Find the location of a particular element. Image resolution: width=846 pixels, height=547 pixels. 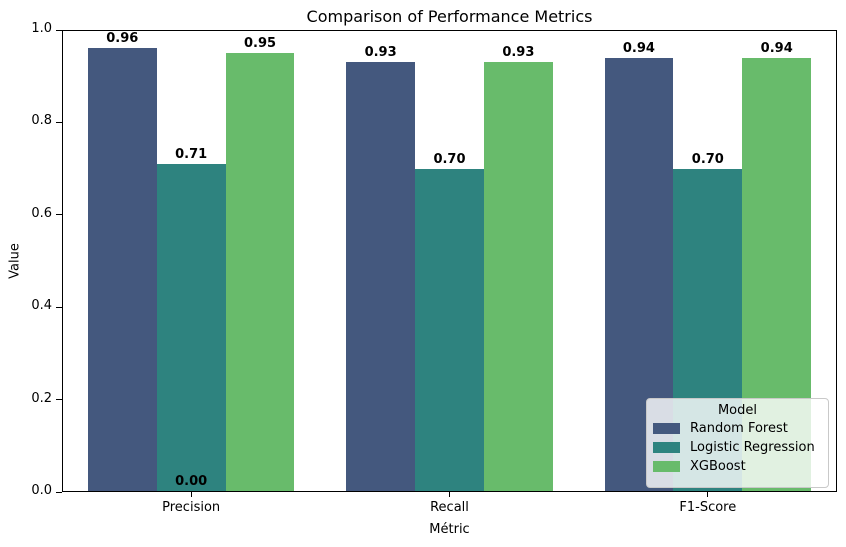

x-axis-label: Métric is located at coordinates (449, 529).